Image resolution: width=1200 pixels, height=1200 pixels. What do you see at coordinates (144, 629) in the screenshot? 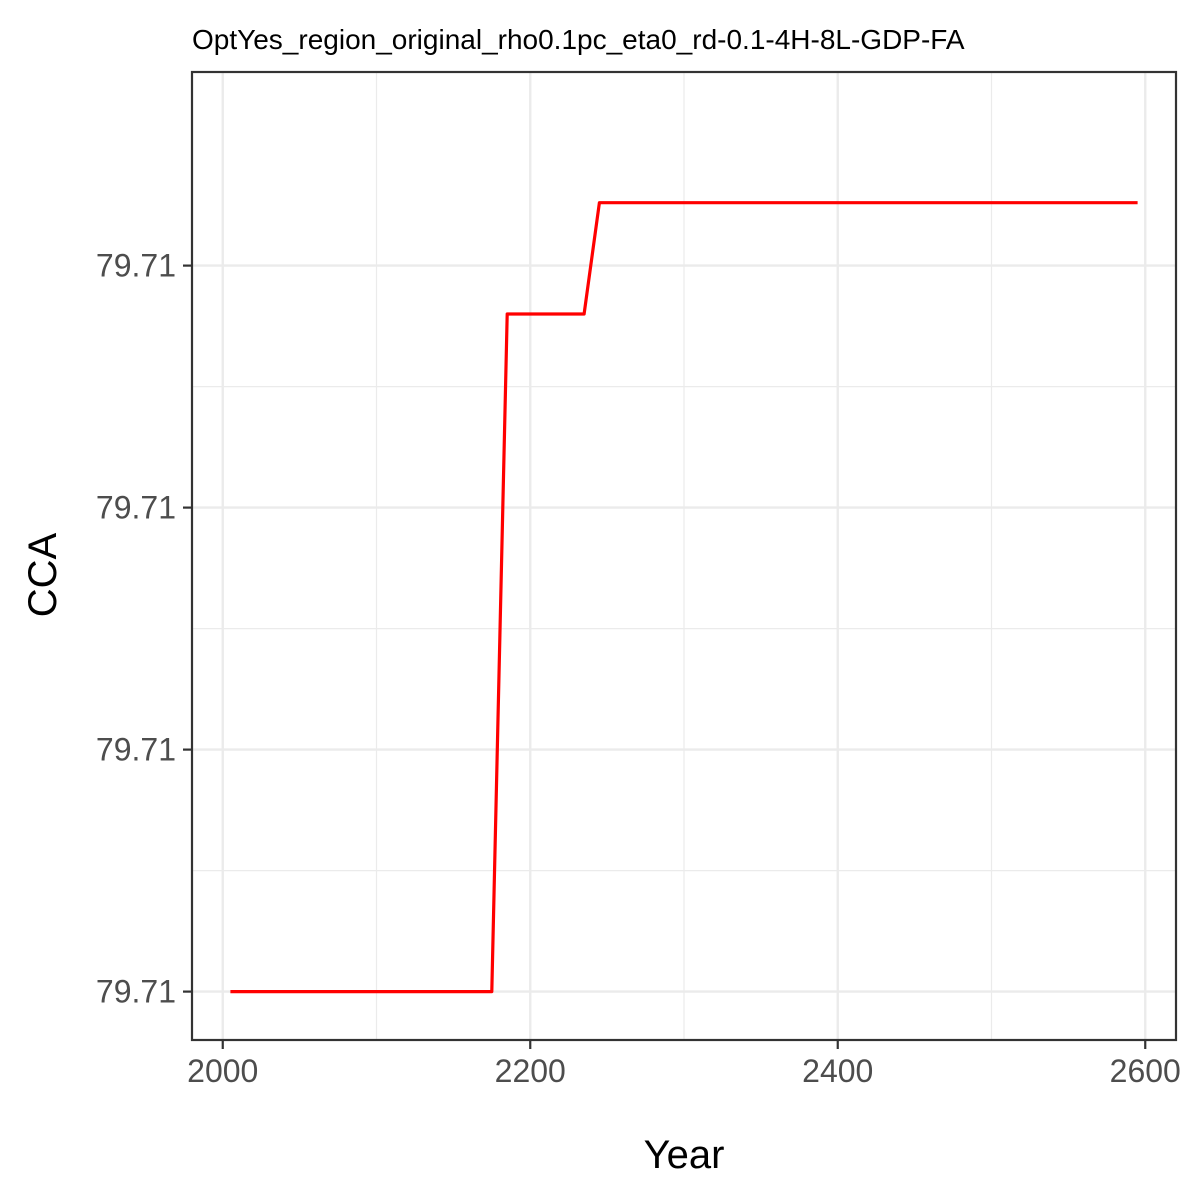
I see `y-axis: 79.71 79.71 79.71 79.71` at bounding box center [144, 629].